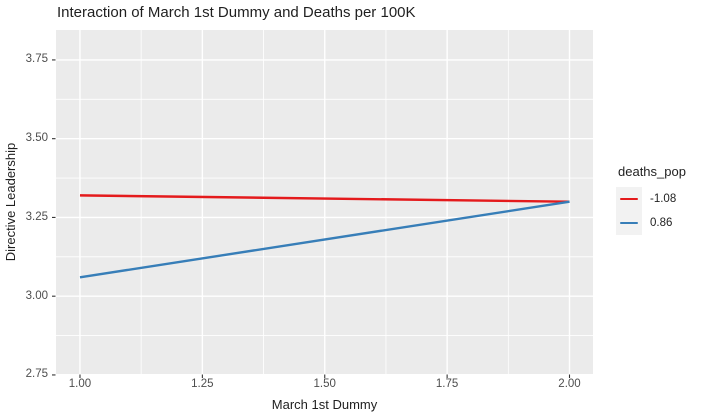  I want to click on x-tick-label: 2.00, so click(569, 384).